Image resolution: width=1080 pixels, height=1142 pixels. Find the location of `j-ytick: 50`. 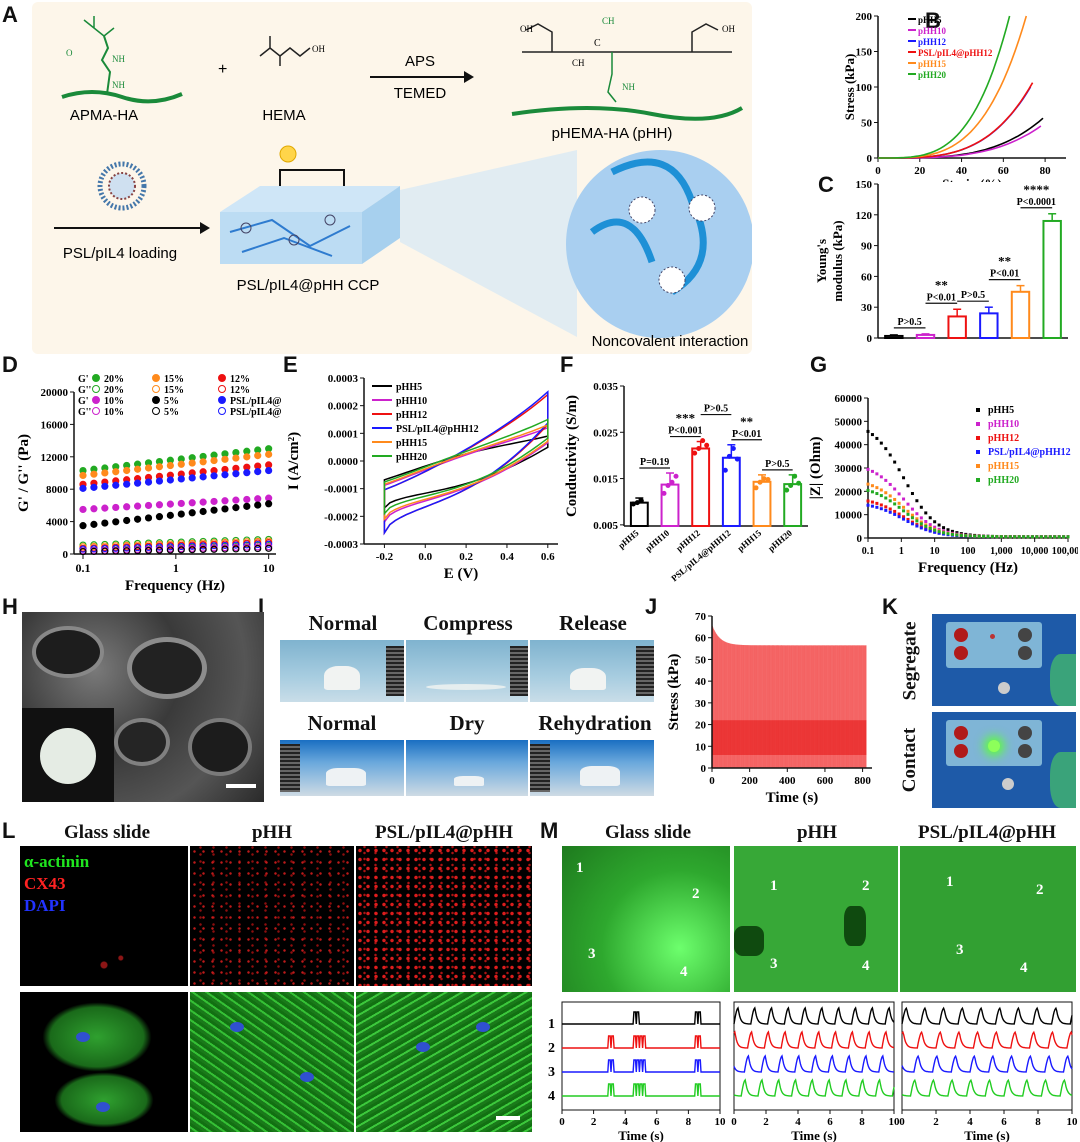

j-ytick: 50 is located at coordinates (701, 660).